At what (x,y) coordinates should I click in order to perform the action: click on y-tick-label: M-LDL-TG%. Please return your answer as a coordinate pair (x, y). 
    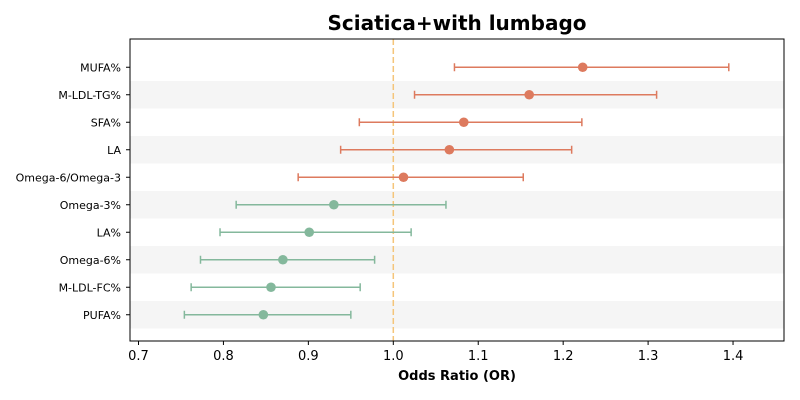
    Looking at the image, I should click on (89, 95).